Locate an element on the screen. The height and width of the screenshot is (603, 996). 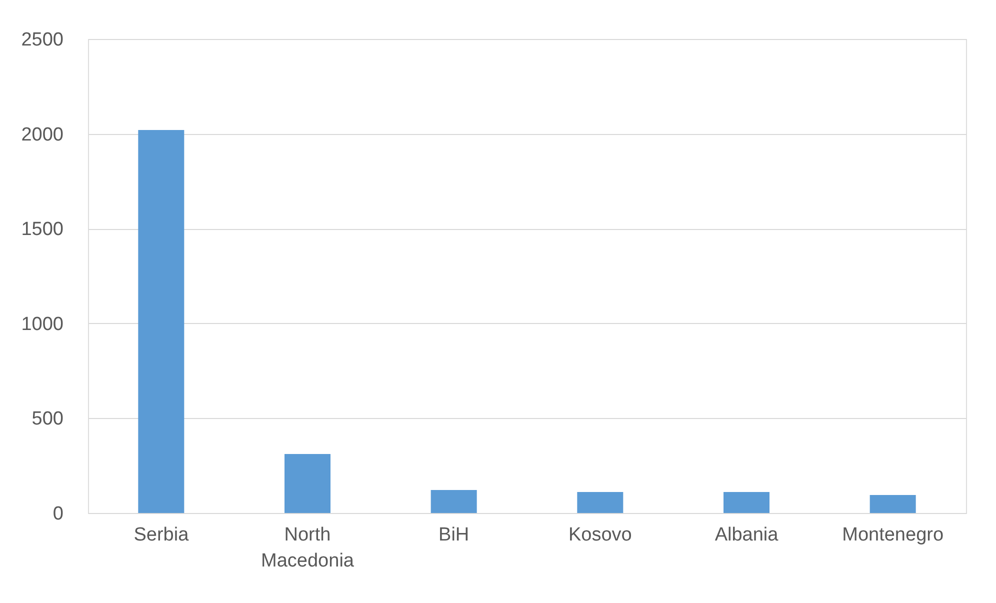
x-tick-label: BiH is located at coordinates (454, 535).